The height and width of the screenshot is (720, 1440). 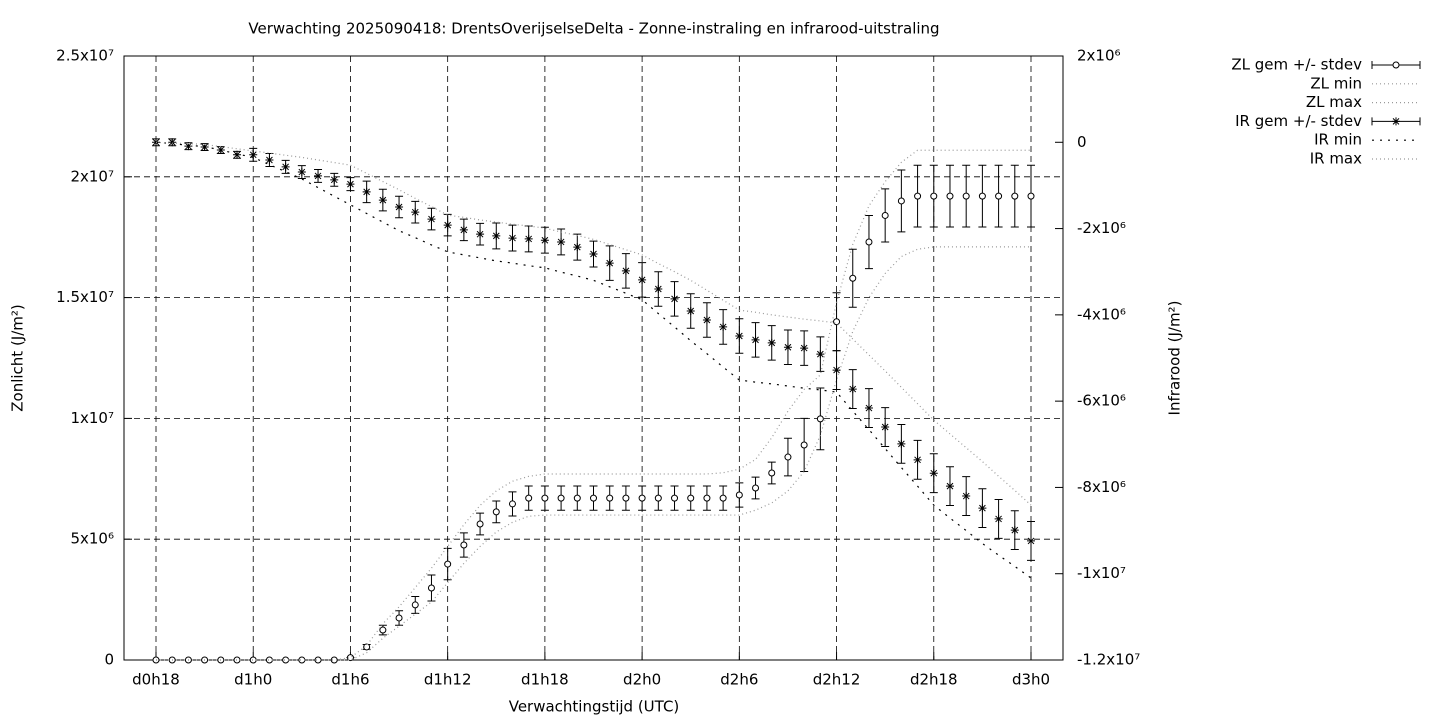 I want to click on y-tick-label: 2x10⁷, so click(x=92, y=176).